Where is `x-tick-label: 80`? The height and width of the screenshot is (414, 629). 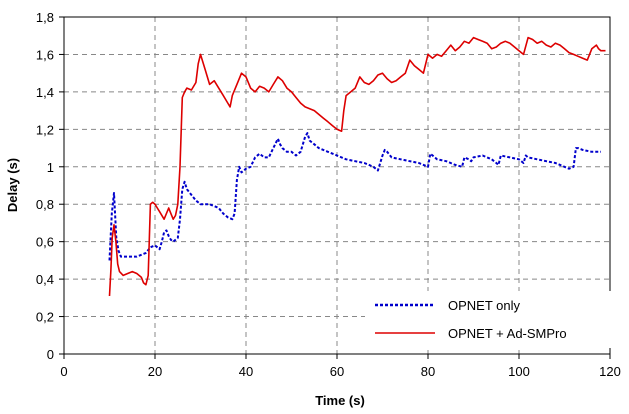 x-tick-label: 80 is located at coordinates (428, 371).